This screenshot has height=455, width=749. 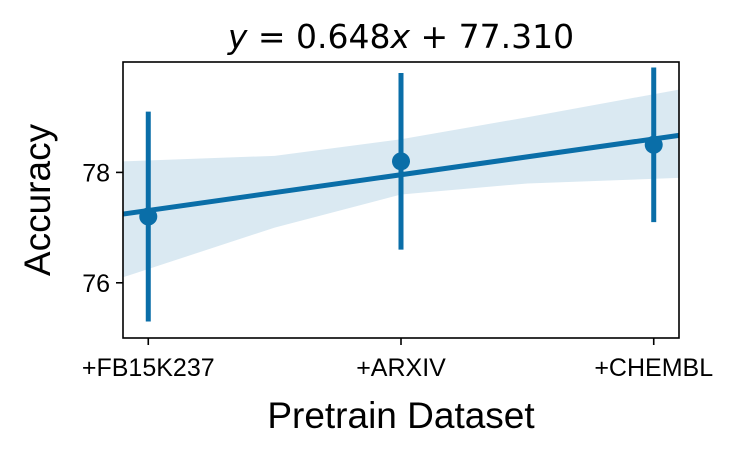 What do you see at coordinates (401, 415) in the screenshot?
I see `x-axis-title: Pretrain Dataset` at bounding box center [401, 415].